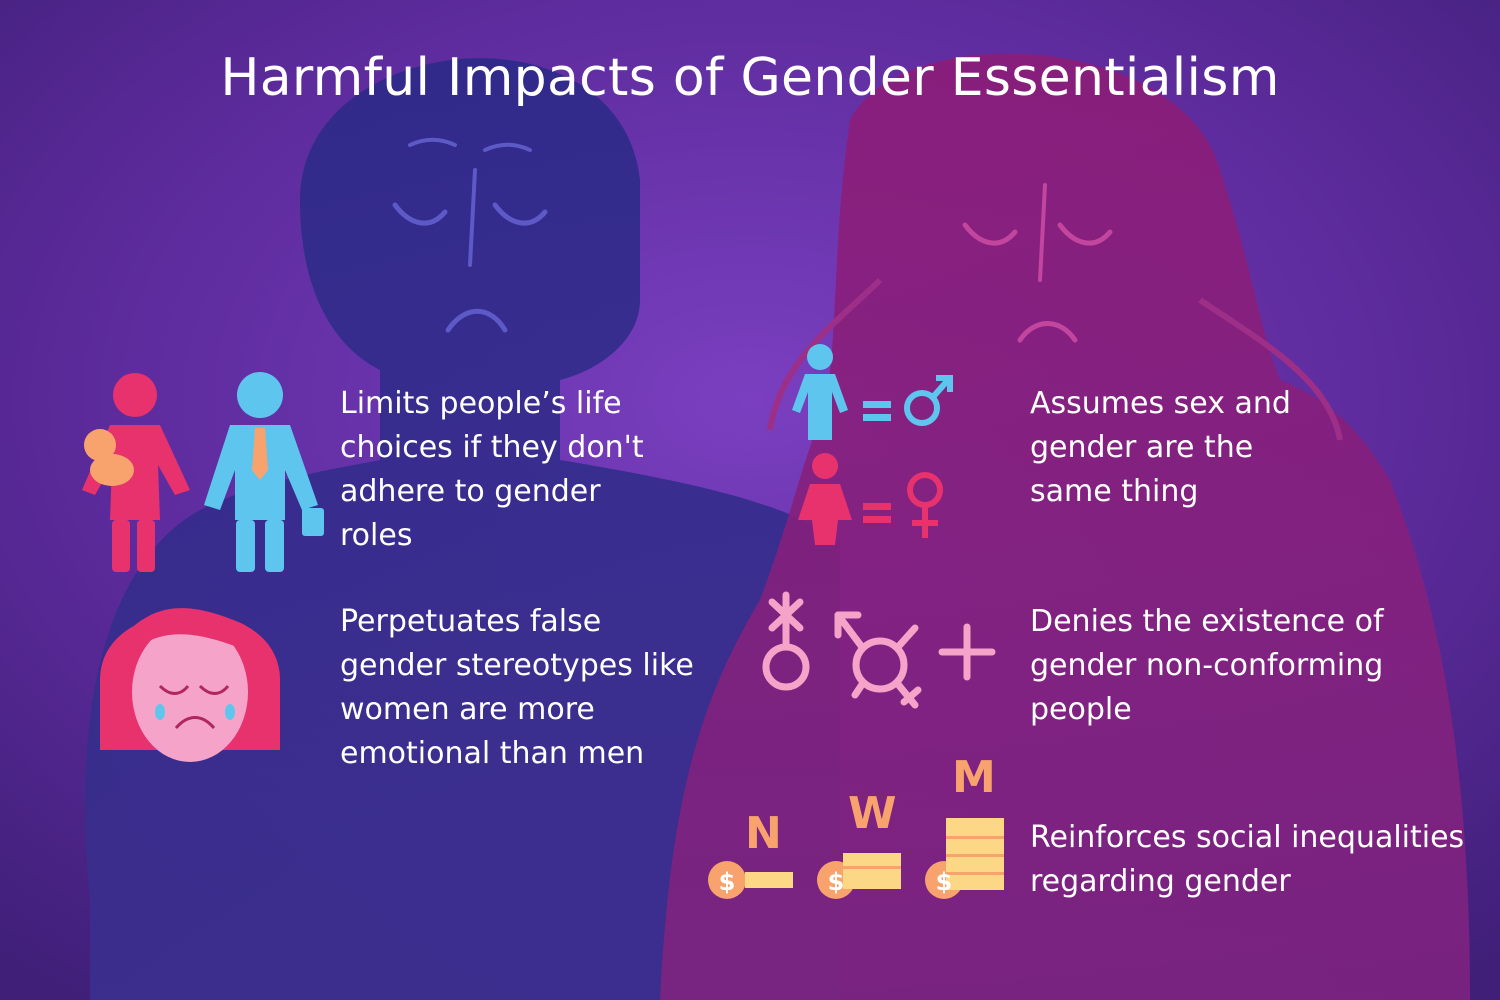  Describe the element at coordinates (967, 652) in the screenshot. I see `plus-icon` at that location.